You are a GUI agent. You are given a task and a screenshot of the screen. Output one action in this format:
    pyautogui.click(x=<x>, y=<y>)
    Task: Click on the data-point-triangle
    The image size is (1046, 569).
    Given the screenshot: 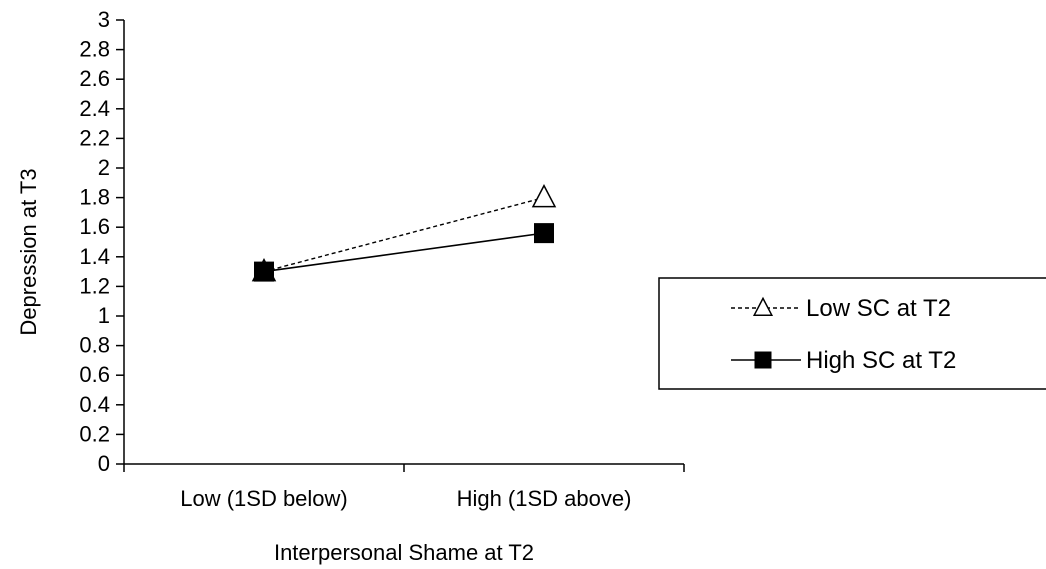 What is the action you would take?
    pyautogui.click(x=544, y=195)
    